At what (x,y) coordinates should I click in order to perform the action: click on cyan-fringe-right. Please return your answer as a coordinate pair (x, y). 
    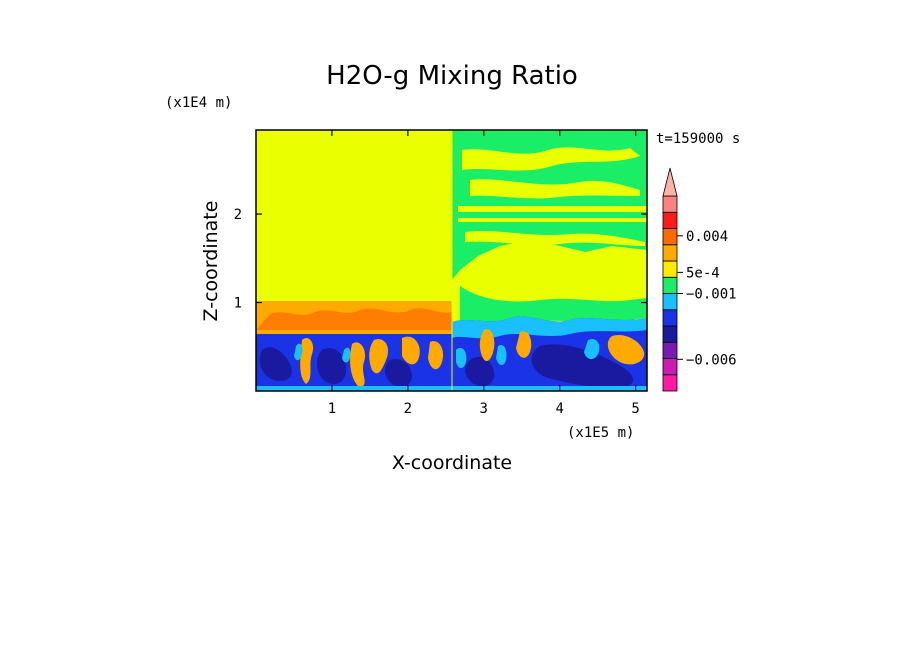
    Looking at the image, I should click on (549, 327).